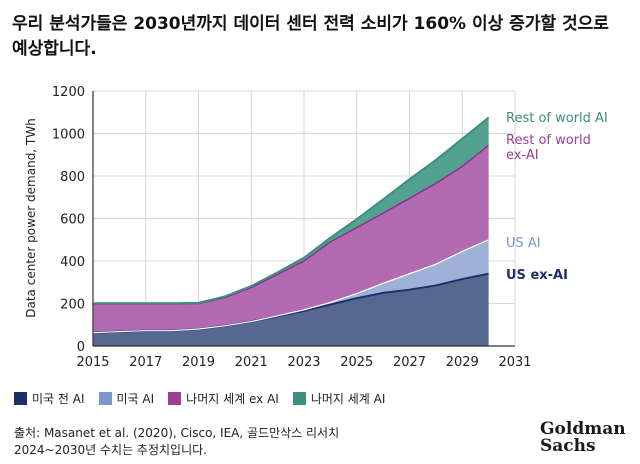 The height and width of the screenshot is (464, 640). I want to click on legend-item-us-ai: 미국 AI, so click(126, 398).